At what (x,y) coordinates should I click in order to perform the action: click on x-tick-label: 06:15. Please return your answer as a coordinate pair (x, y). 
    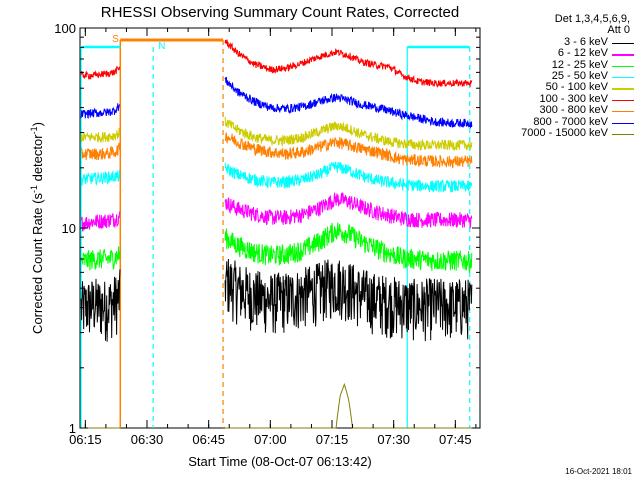
    Looking at the image, I should click on (85, 439).